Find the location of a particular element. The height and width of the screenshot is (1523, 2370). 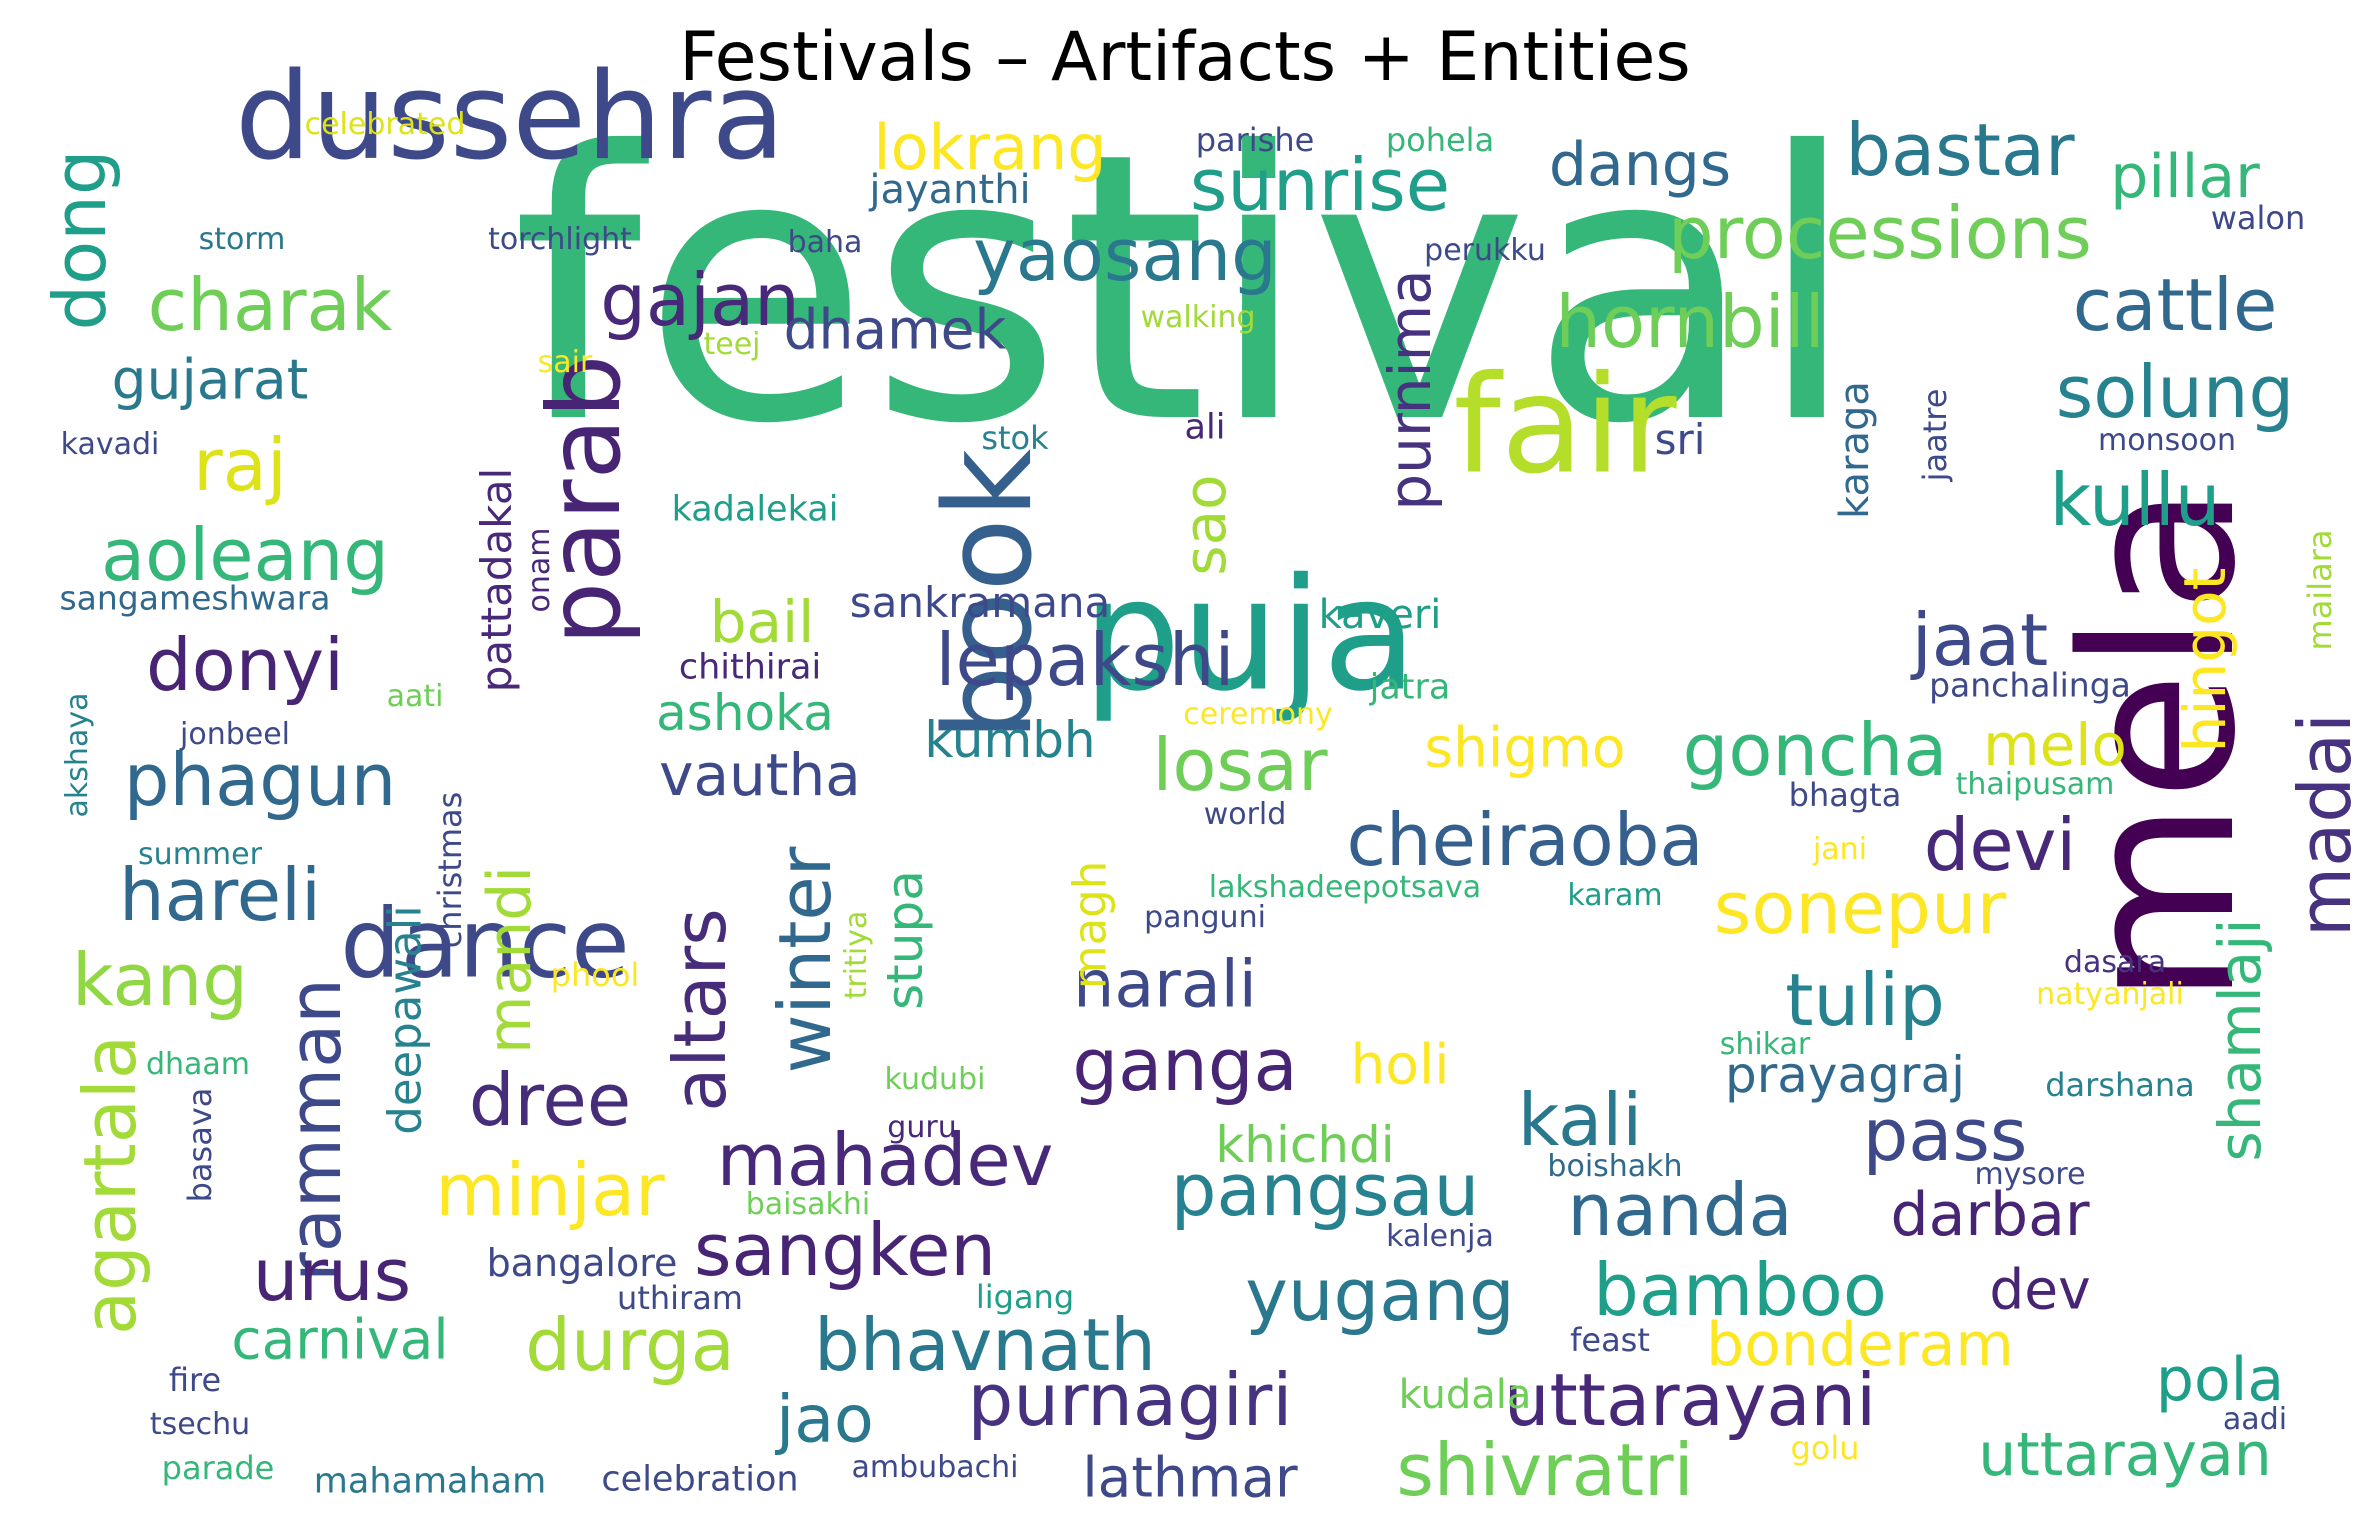

word-minjar: minjar is located at coordinates (550, 1190).